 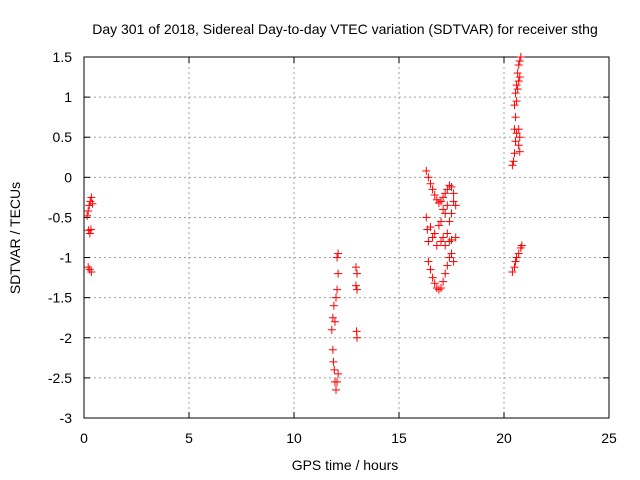 What do you see at coordinates (345, 465) in the screenshot?
I see `x-axis-label: GPS time / hours` at bounding box center [345, 465].